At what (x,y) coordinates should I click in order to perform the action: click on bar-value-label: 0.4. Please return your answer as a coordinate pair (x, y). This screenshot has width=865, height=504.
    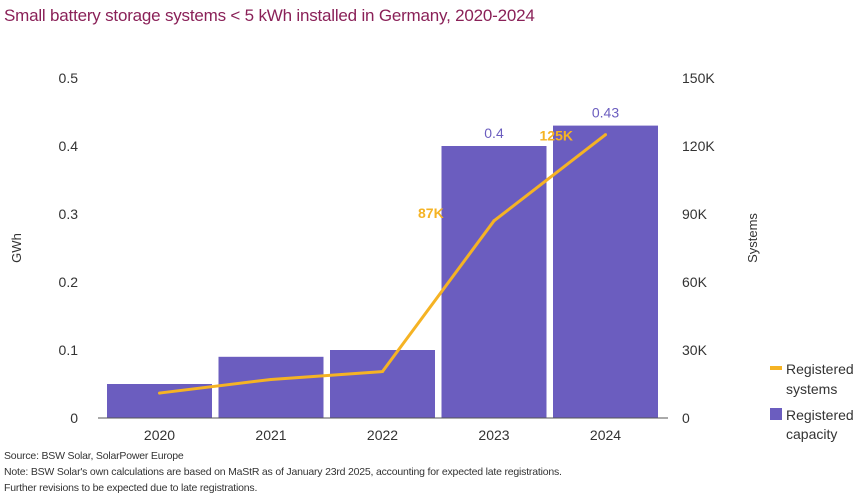
    Looking at the image, I should click on (494, 133).